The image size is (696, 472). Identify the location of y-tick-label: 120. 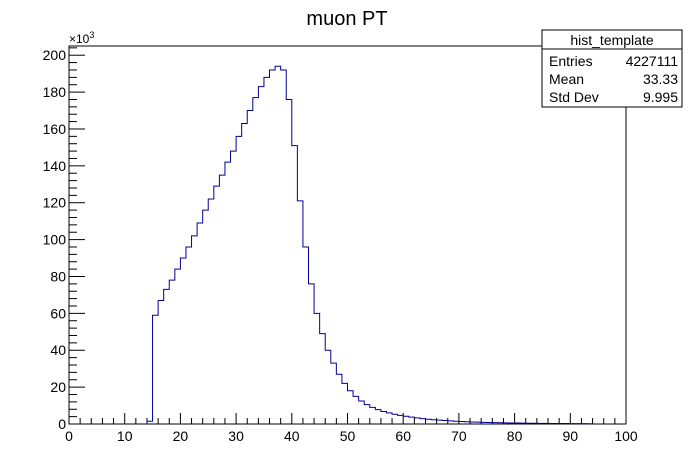
(55, 203).